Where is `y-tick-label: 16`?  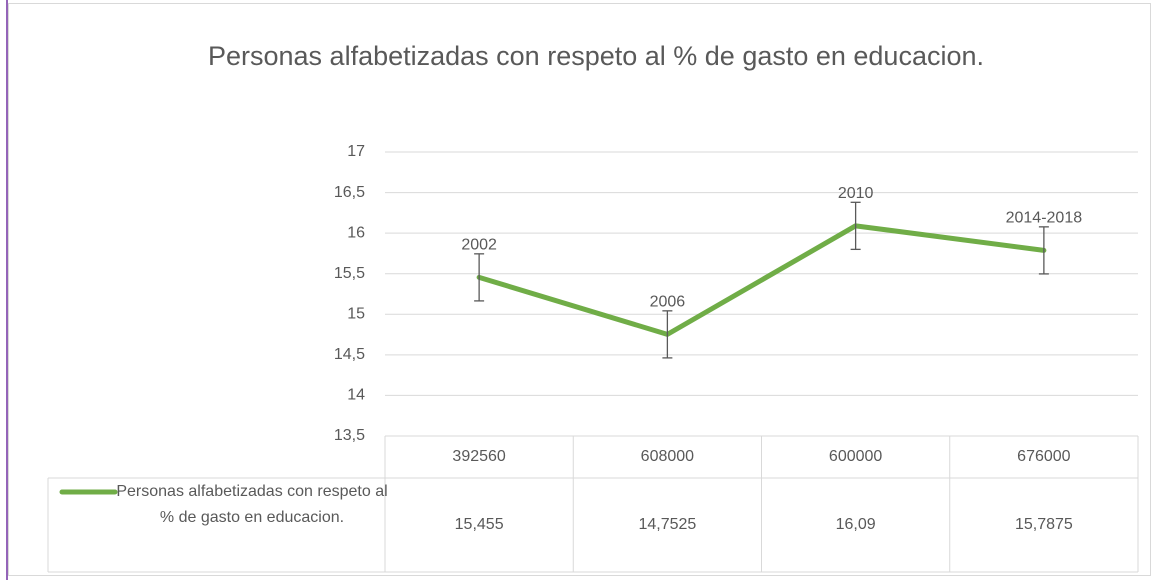
y-tick-label: 16 is located at coordinates (356, 232).